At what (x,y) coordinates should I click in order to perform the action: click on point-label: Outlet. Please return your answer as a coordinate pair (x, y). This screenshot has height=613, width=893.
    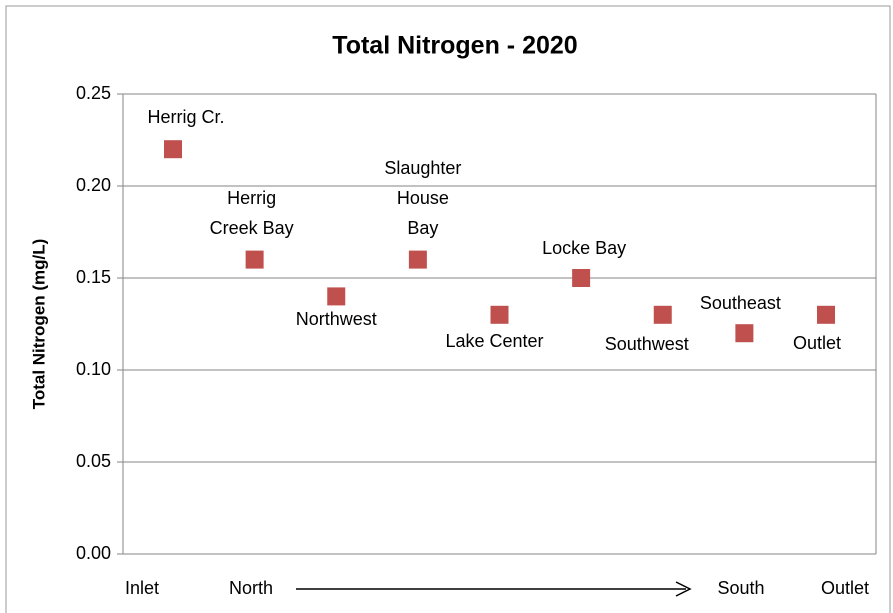
    Looking at the image, I should click on (817, 342).